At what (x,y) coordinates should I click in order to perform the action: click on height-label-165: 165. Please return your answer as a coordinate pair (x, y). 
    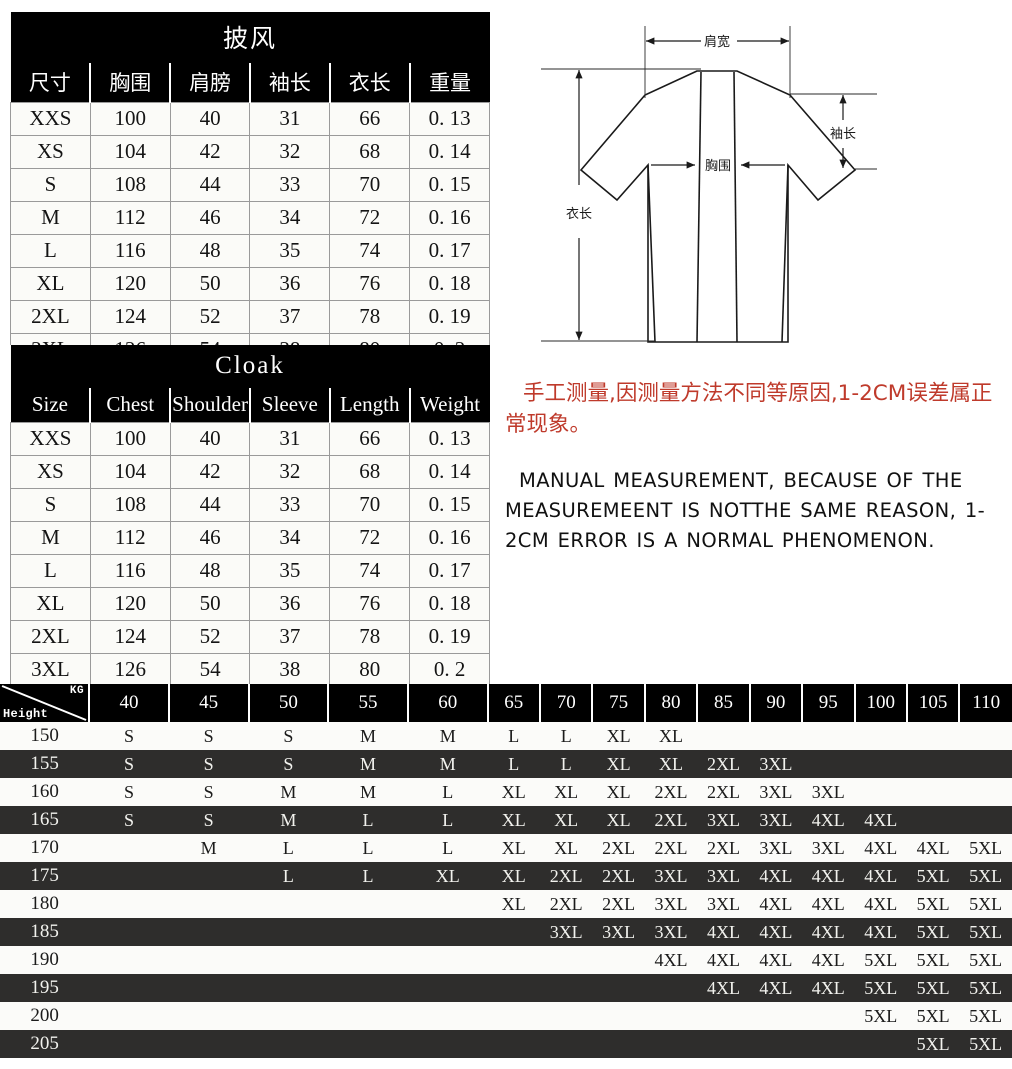
    Looking at the image, I should click on (45, 820).